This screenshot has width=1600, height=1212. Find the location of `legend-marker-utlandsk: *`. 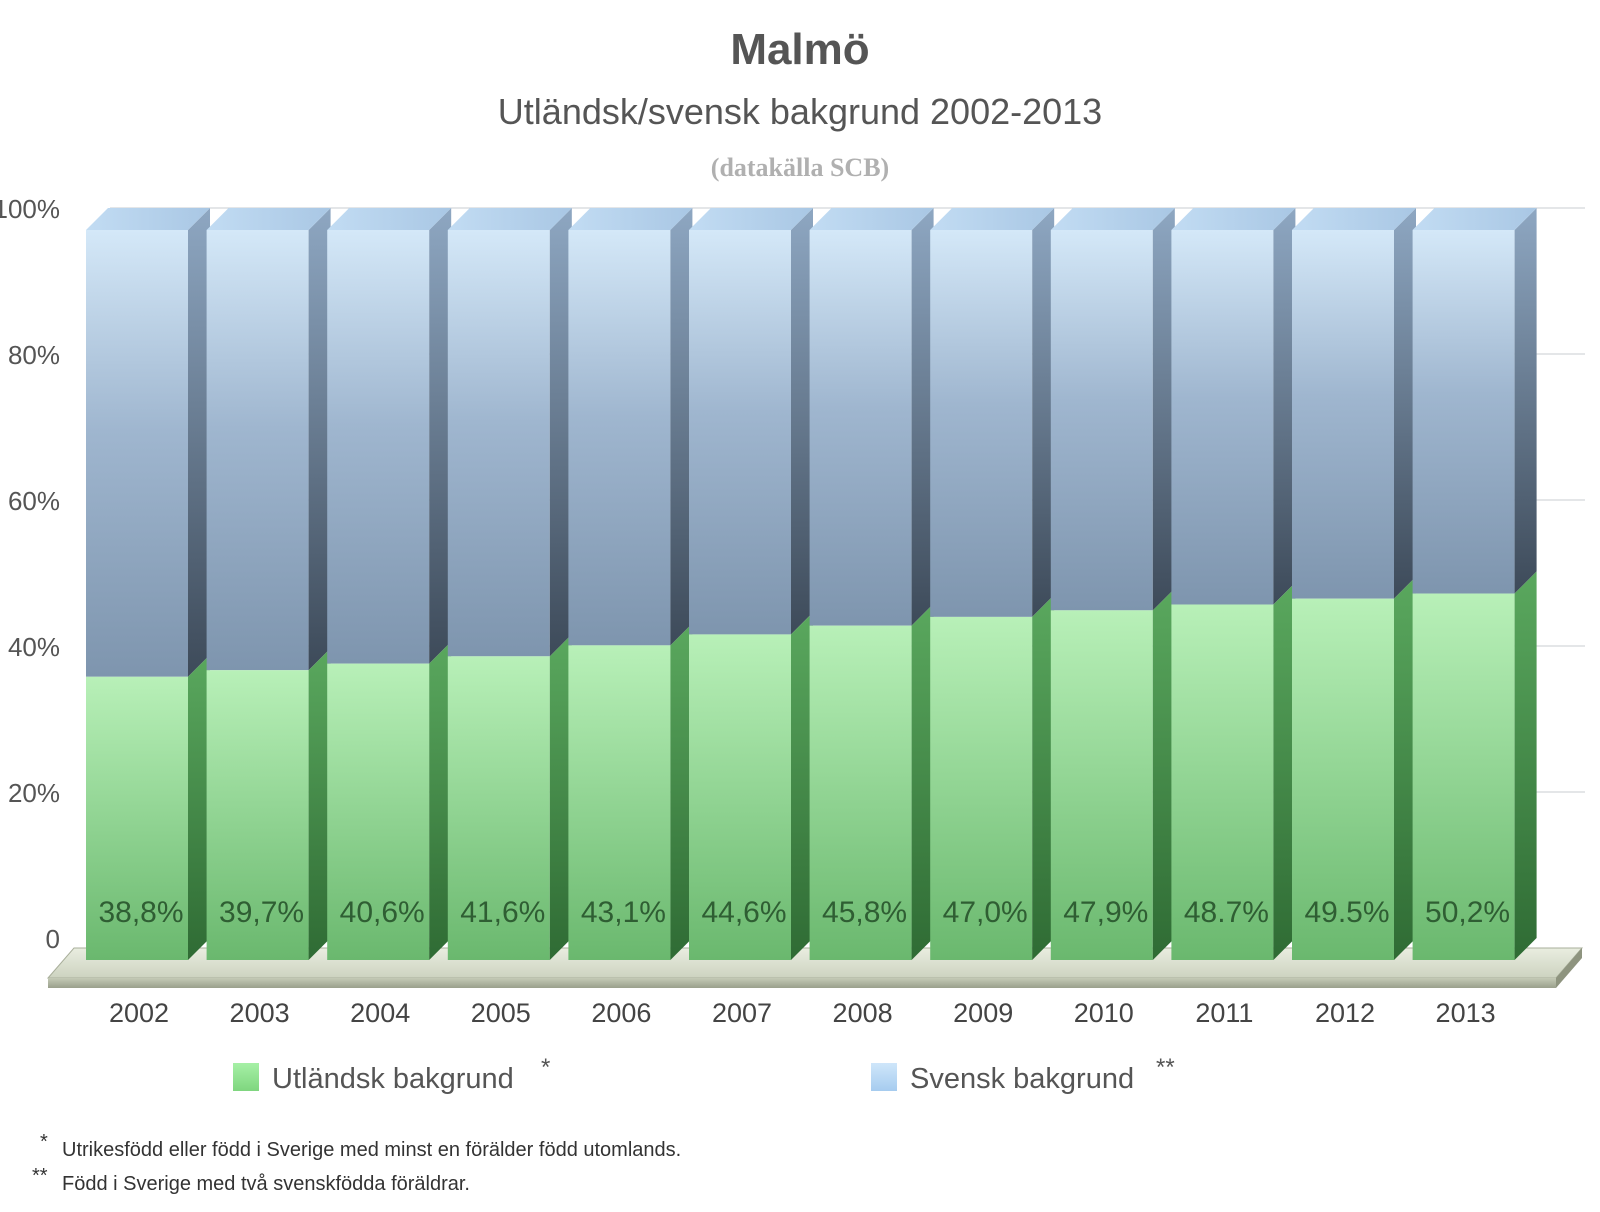

legend-marker-utlandsk: * is located at coordinates (545, 1067).